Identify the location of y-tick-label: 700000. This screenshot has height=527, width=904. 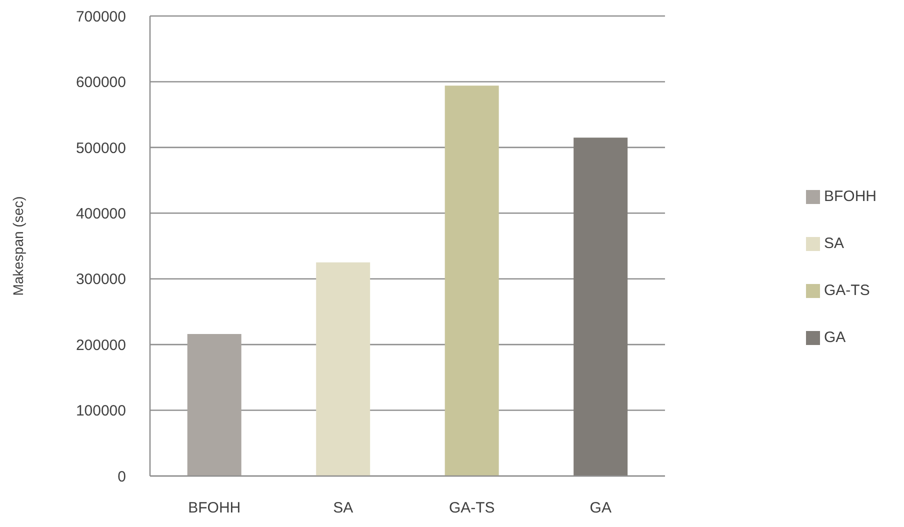
(101, 17).